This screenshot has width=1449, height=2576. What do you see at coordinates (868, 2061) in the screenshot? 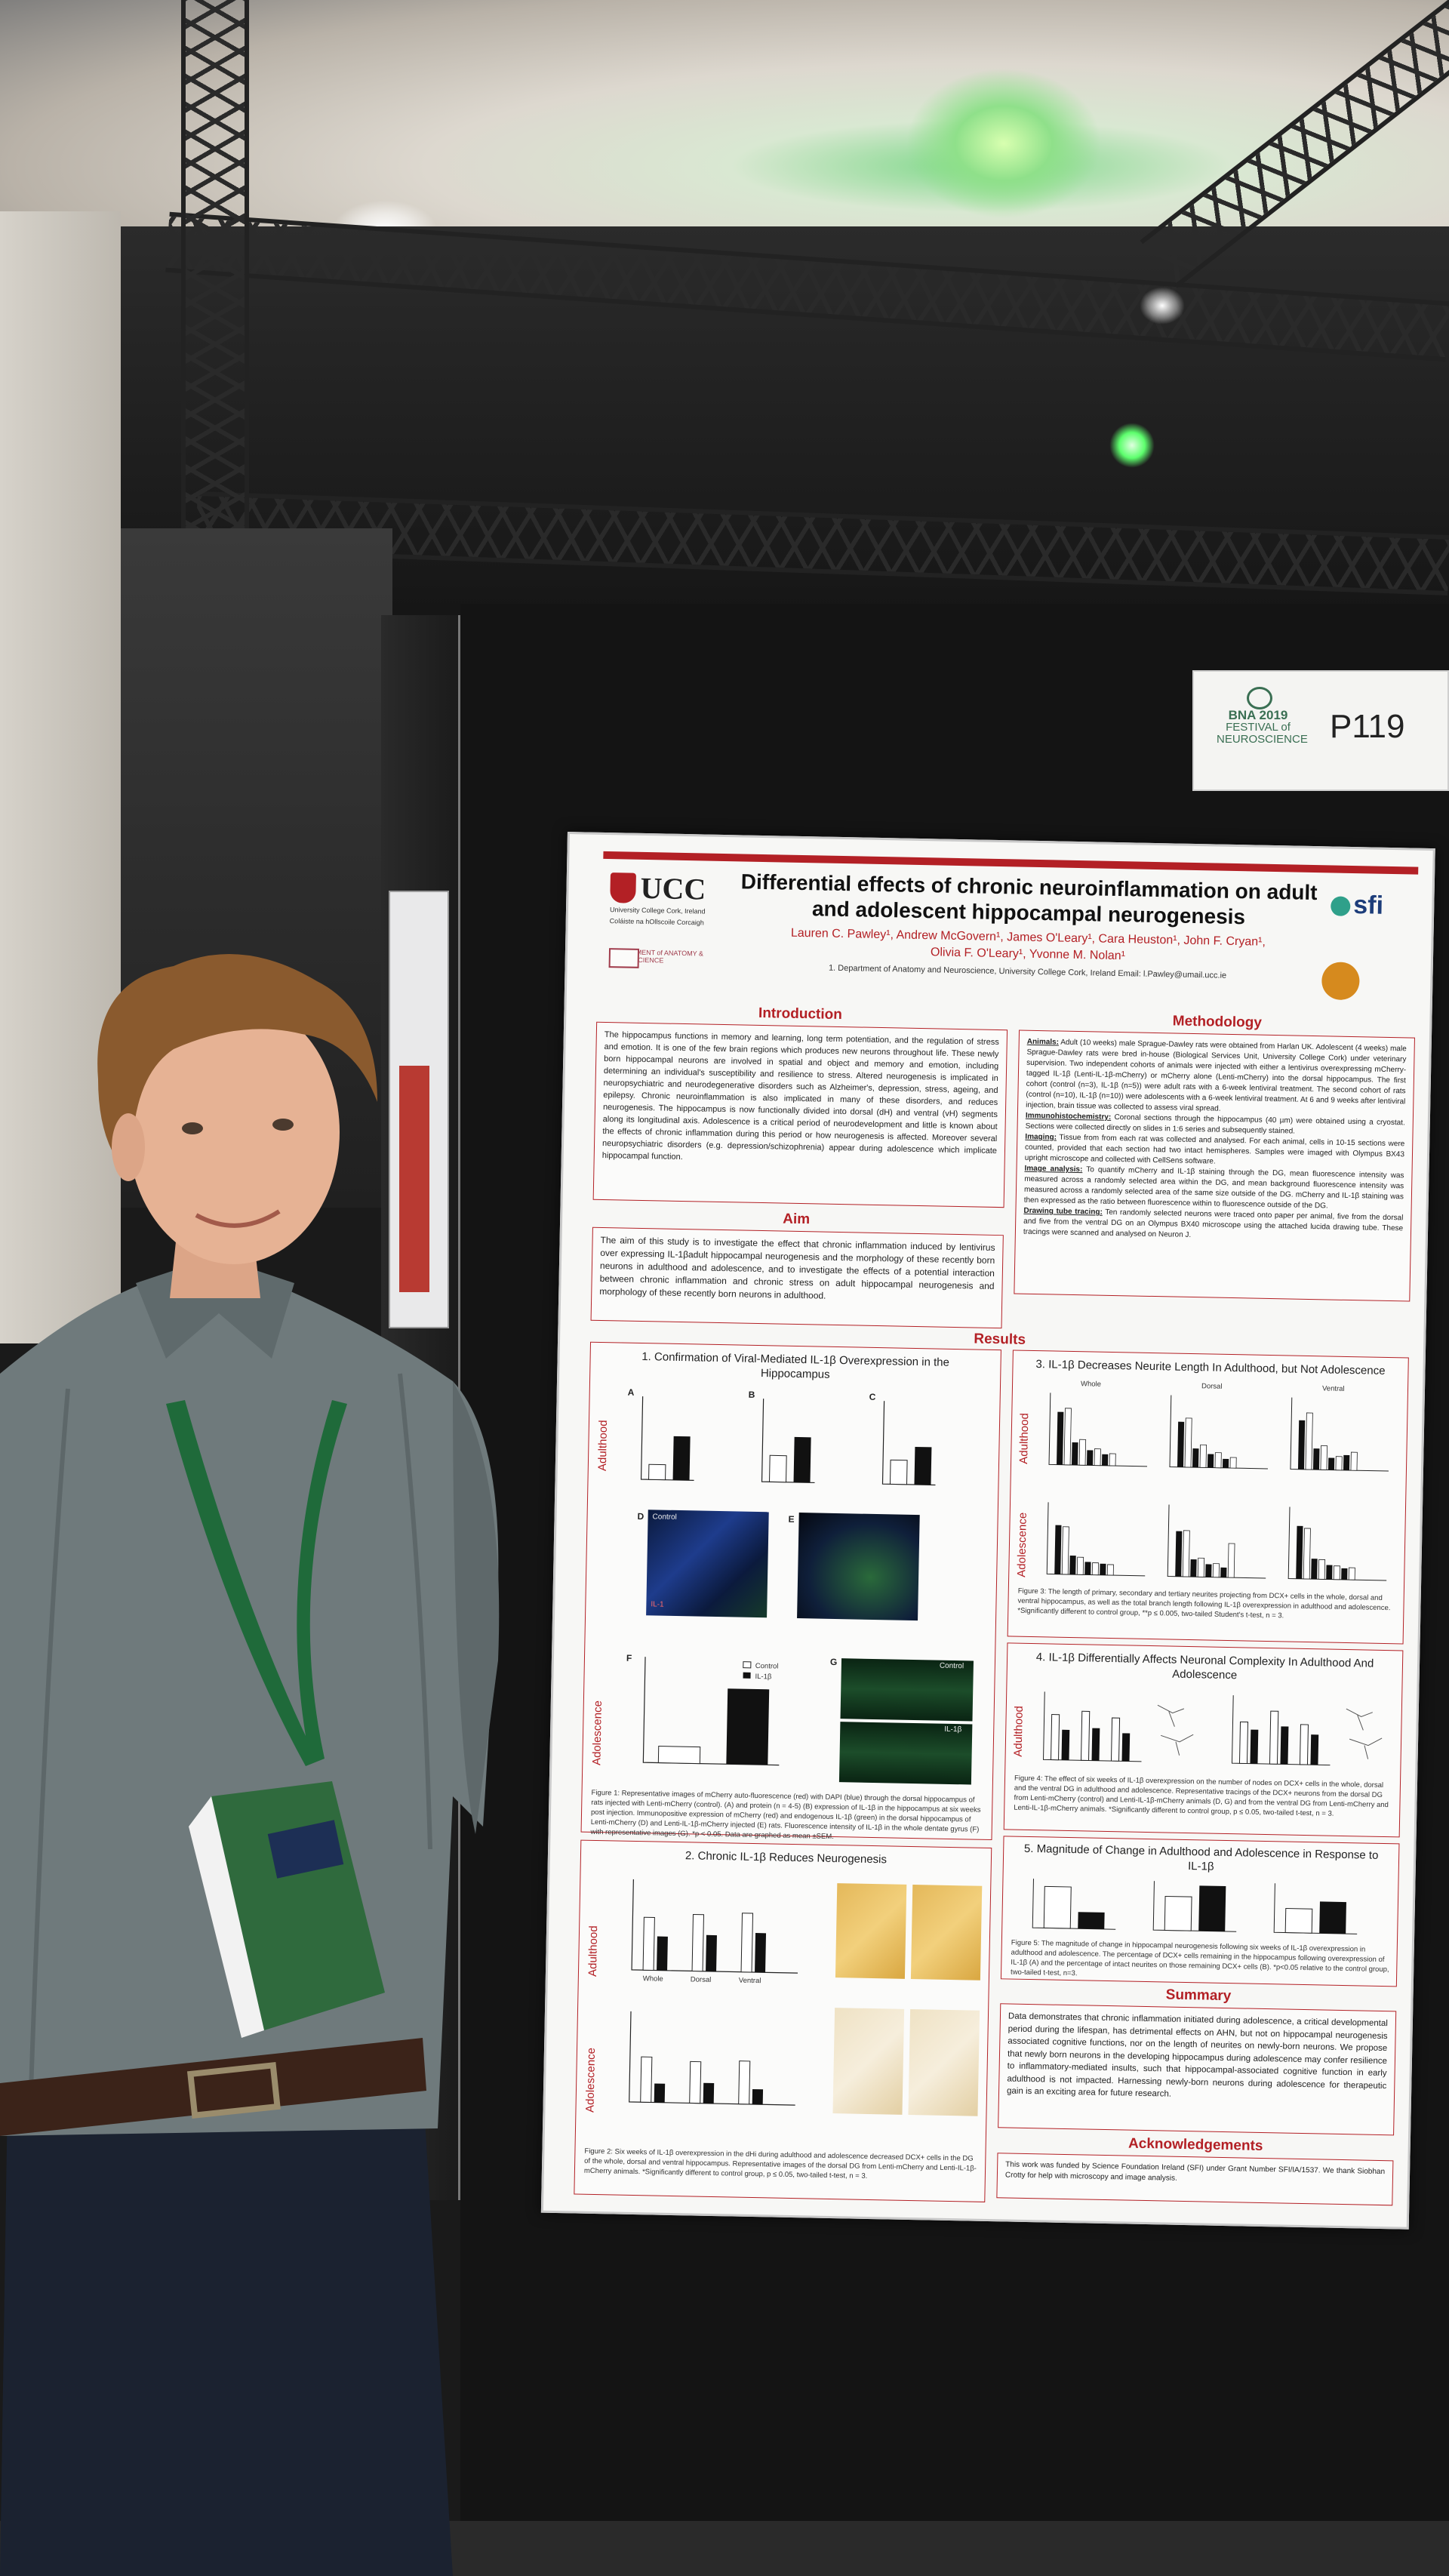
I see `figure-2-micrograph-adol-control` at bounding box center [868, 2061].